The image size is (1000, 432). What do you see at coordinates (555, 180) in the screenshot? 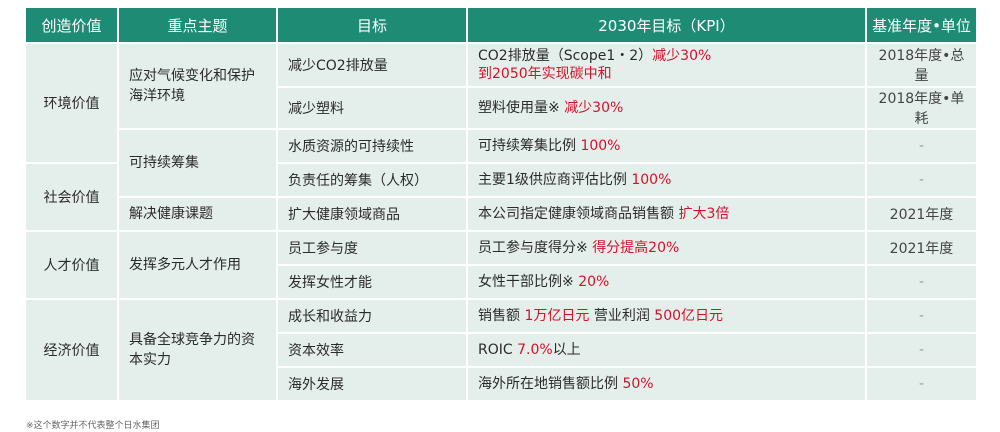
I see `kpi-text: 主要1级供应商评估比例` at bounding box center [555, 180].